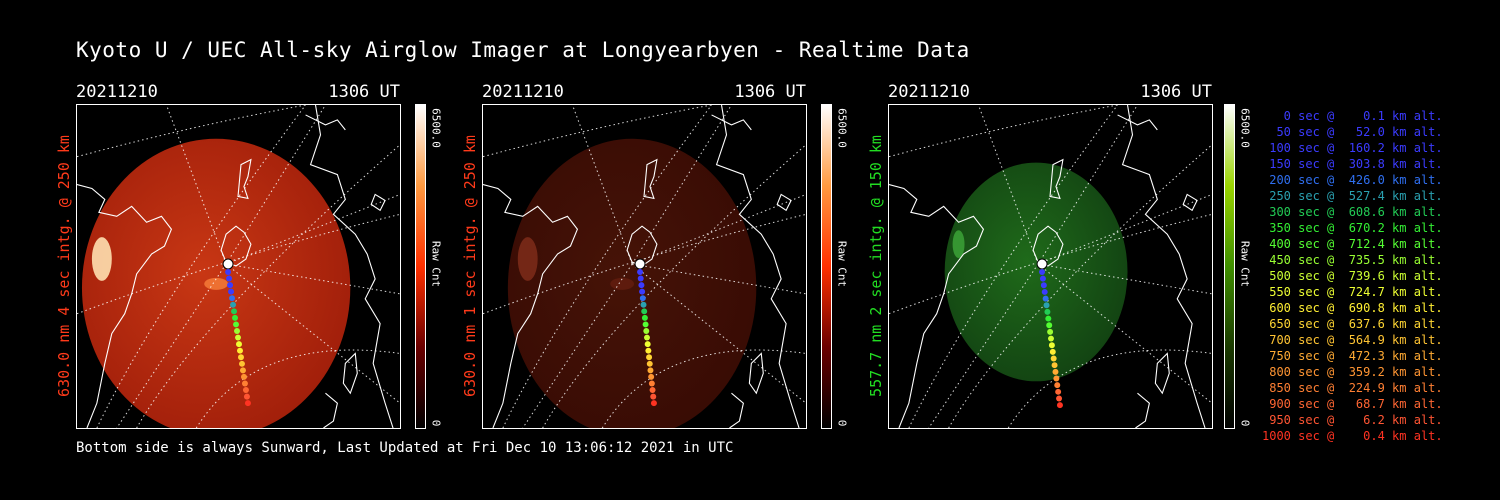  What do you see at coordinates (1245, 264) in the screenshot?
I see `panel-3-colorbar-unit: Raw Cnt` at bounding box center [1245, 264].